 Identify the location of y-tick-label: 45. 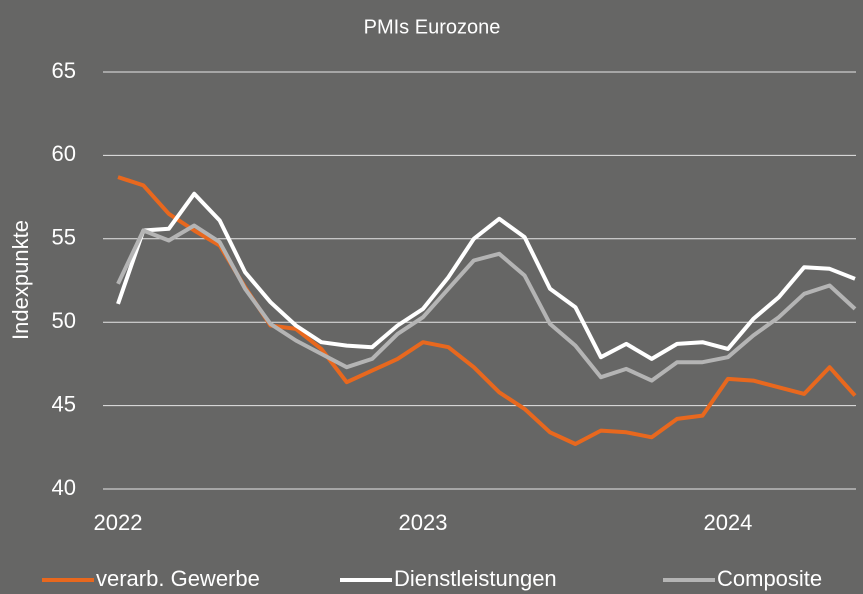
(64, 403).